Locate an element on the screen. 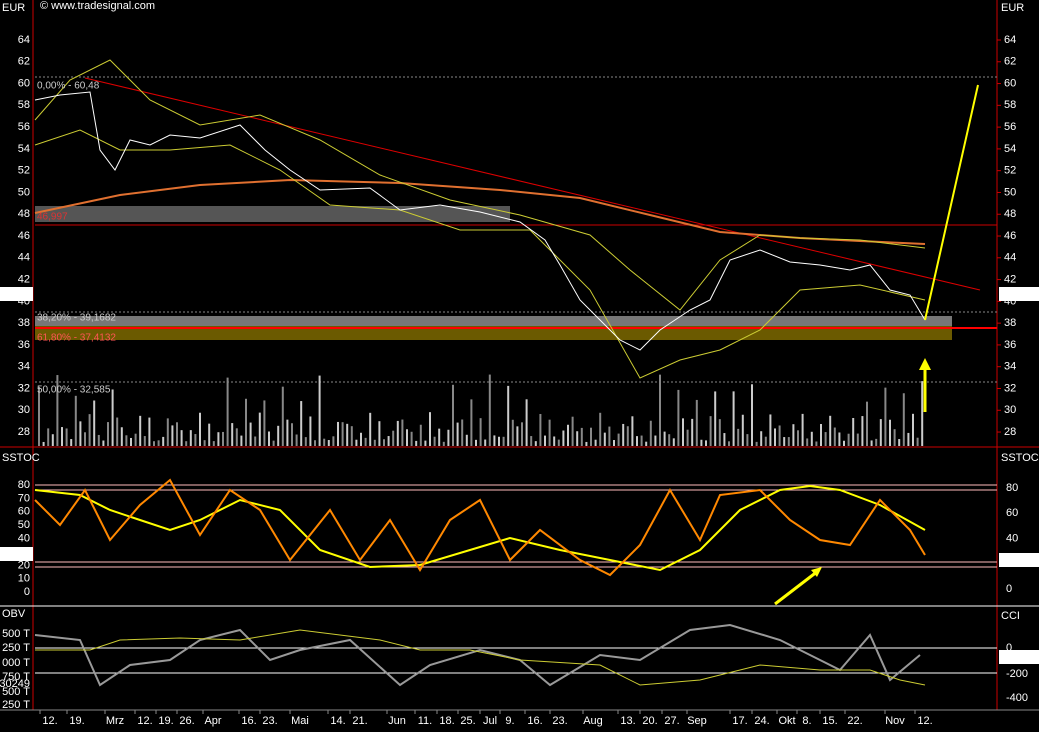  currency-label: EUR is located at coordinates (13, 8).